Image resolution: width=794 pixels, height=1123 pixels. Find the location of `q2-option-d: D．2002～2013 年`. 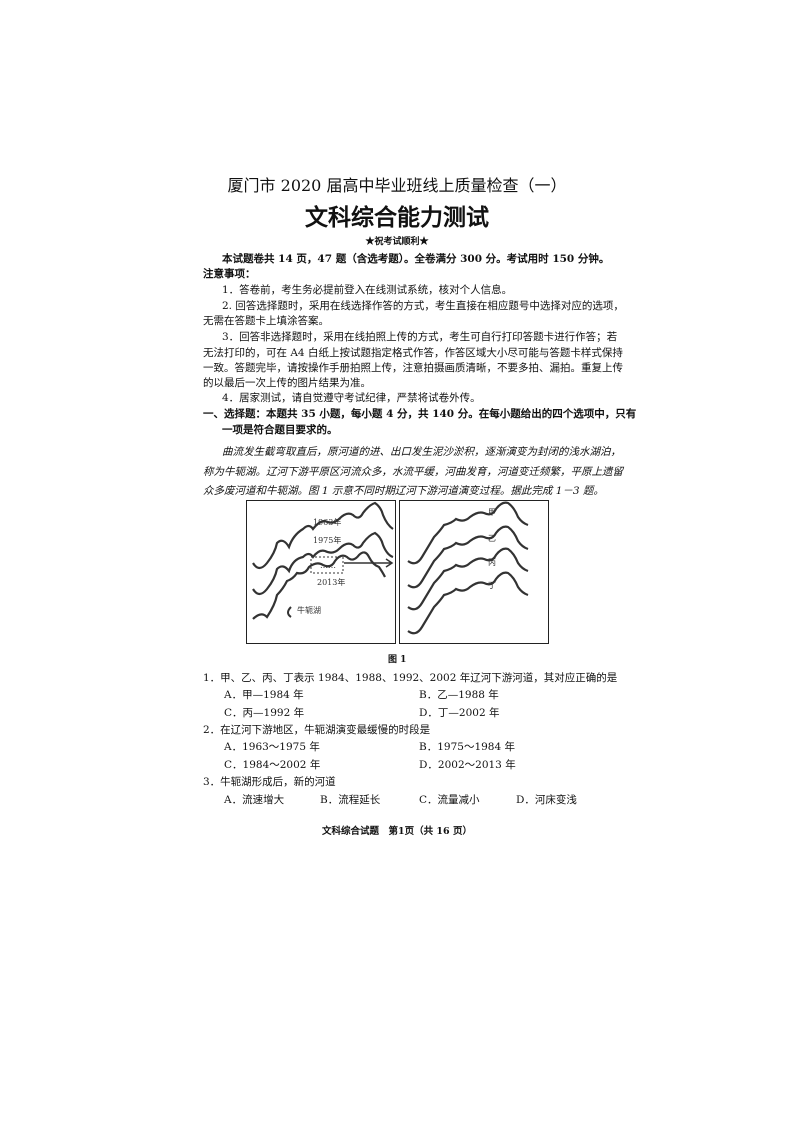

q2-option-d: D．2002～2013 年 is located at coordinates (467, 765).